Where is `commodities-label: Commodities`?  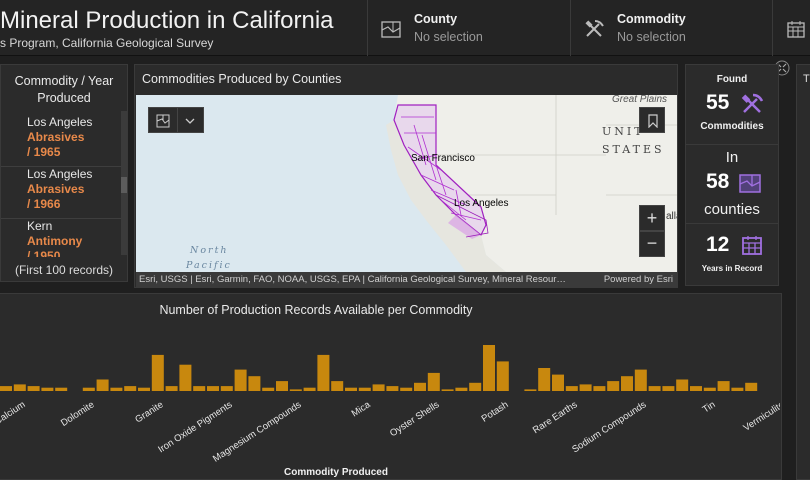
commodities-label: Commodities is located at coordinates (732, 126).